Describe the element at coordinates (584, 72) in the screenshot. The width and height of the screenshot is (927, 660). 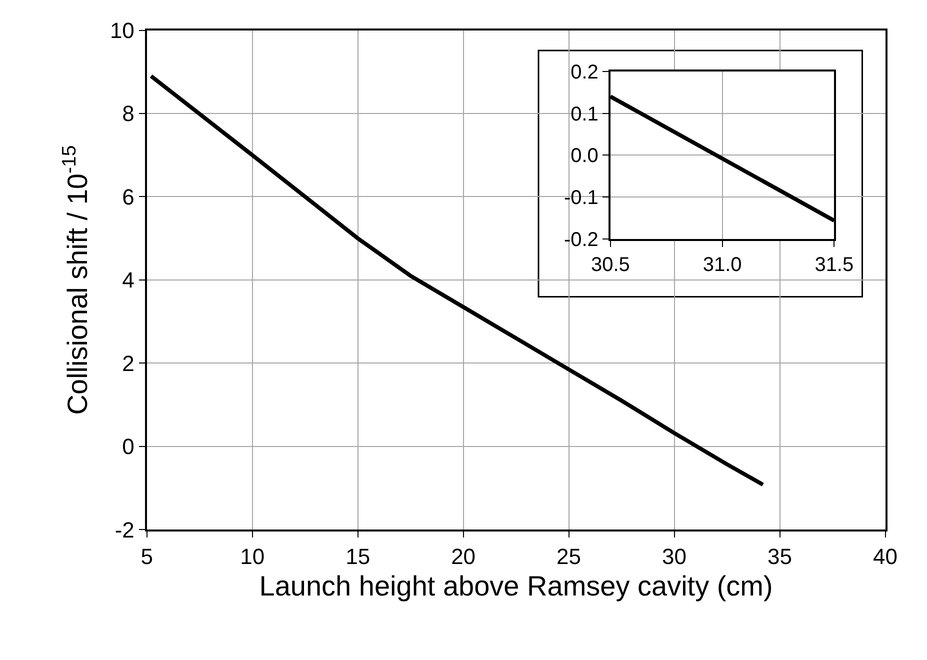
I see `y-tick-label: 0.2` at that location.